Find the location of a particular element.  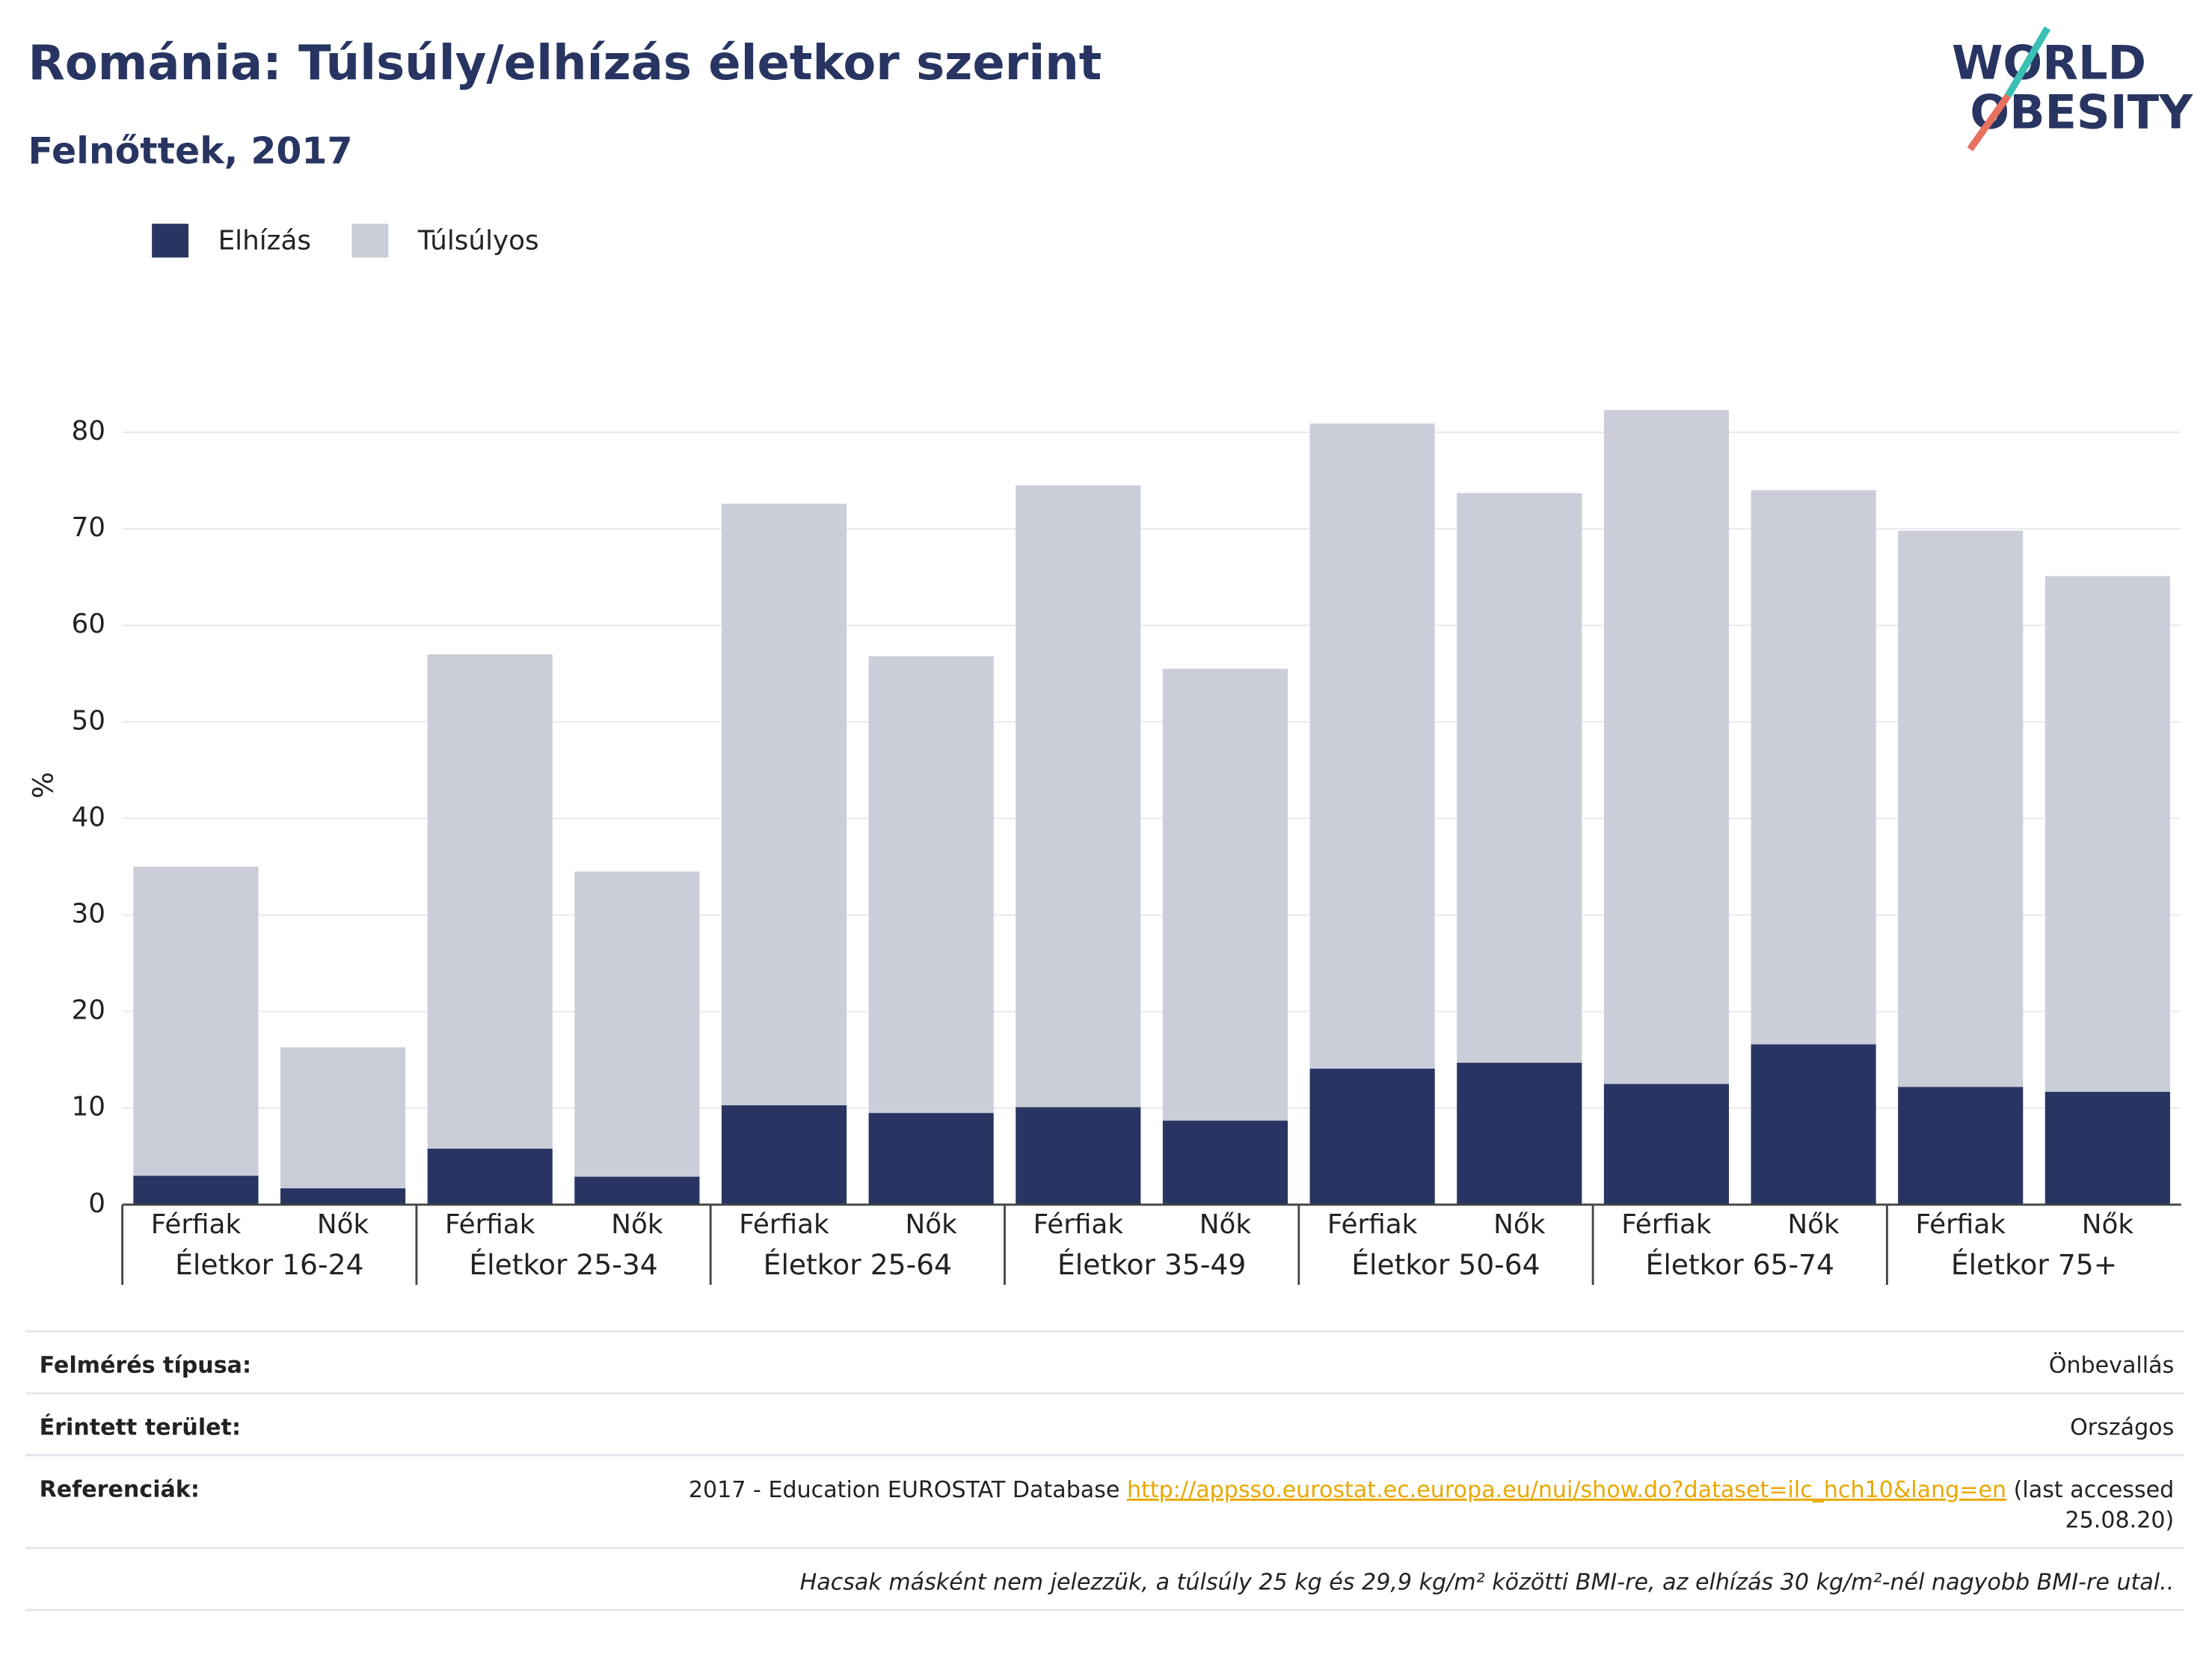

reference-suffix: (last accessed is located at coordinates (2094, 1489).